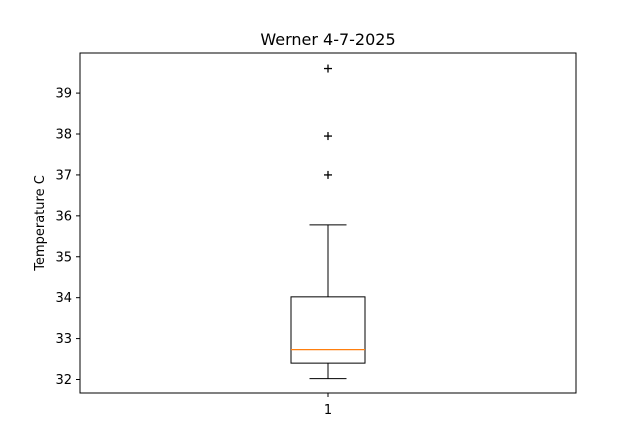  I want to click on chart-title: Werner 4-7-2025, so click(327, 39).